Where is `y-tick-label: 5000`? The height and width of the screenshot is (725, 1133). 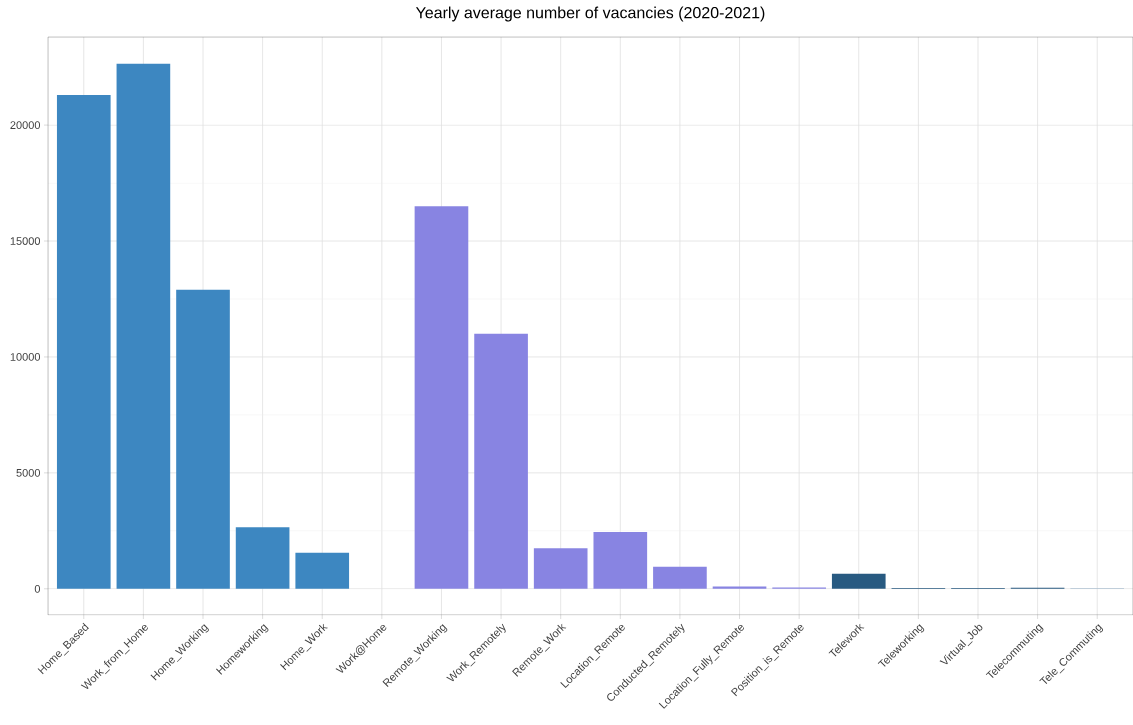 y-tick-label: 5000 is located at coordinates (28, 472).